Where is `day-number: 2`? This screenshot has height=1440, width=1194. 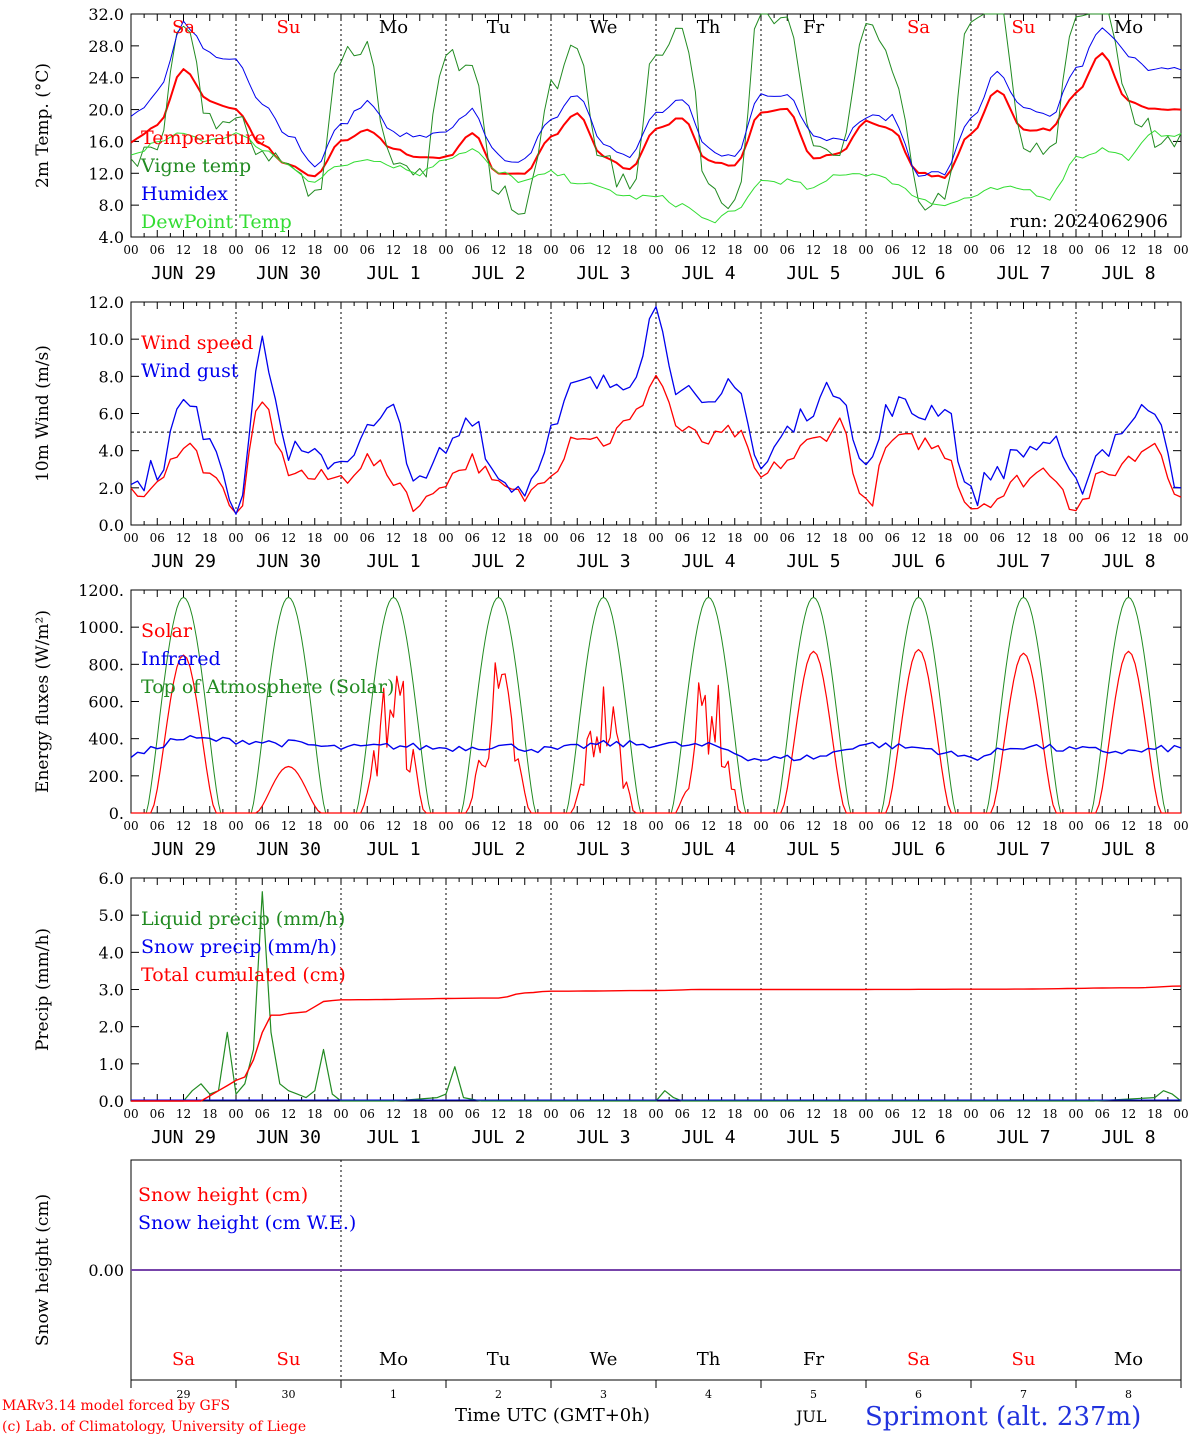 day-number: 2 is located at coordinates (498, 1394).